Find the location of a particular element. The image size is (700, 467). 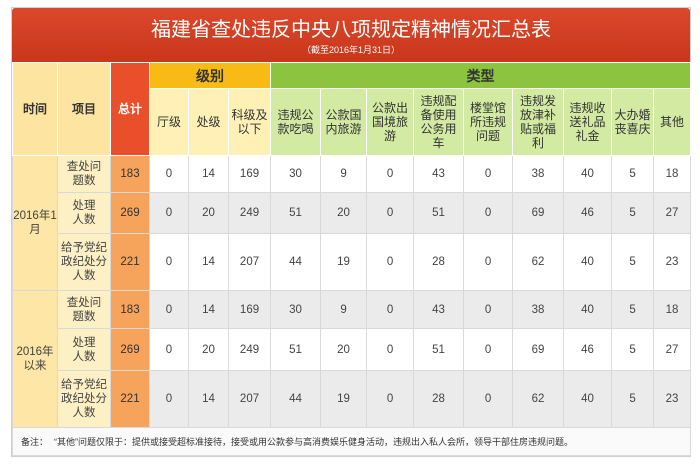

header-type-office-buildings: 楼堂馆所违规问题 is located at coordinates (488, 122).